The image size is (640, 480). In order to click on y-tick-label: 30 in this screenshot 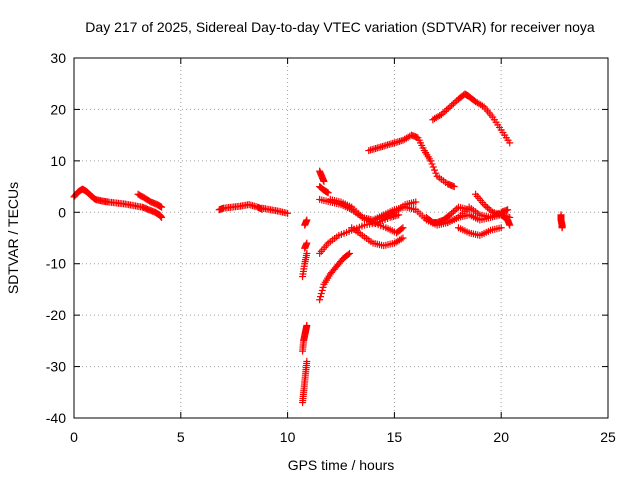, I will do `click(58, 58)`.